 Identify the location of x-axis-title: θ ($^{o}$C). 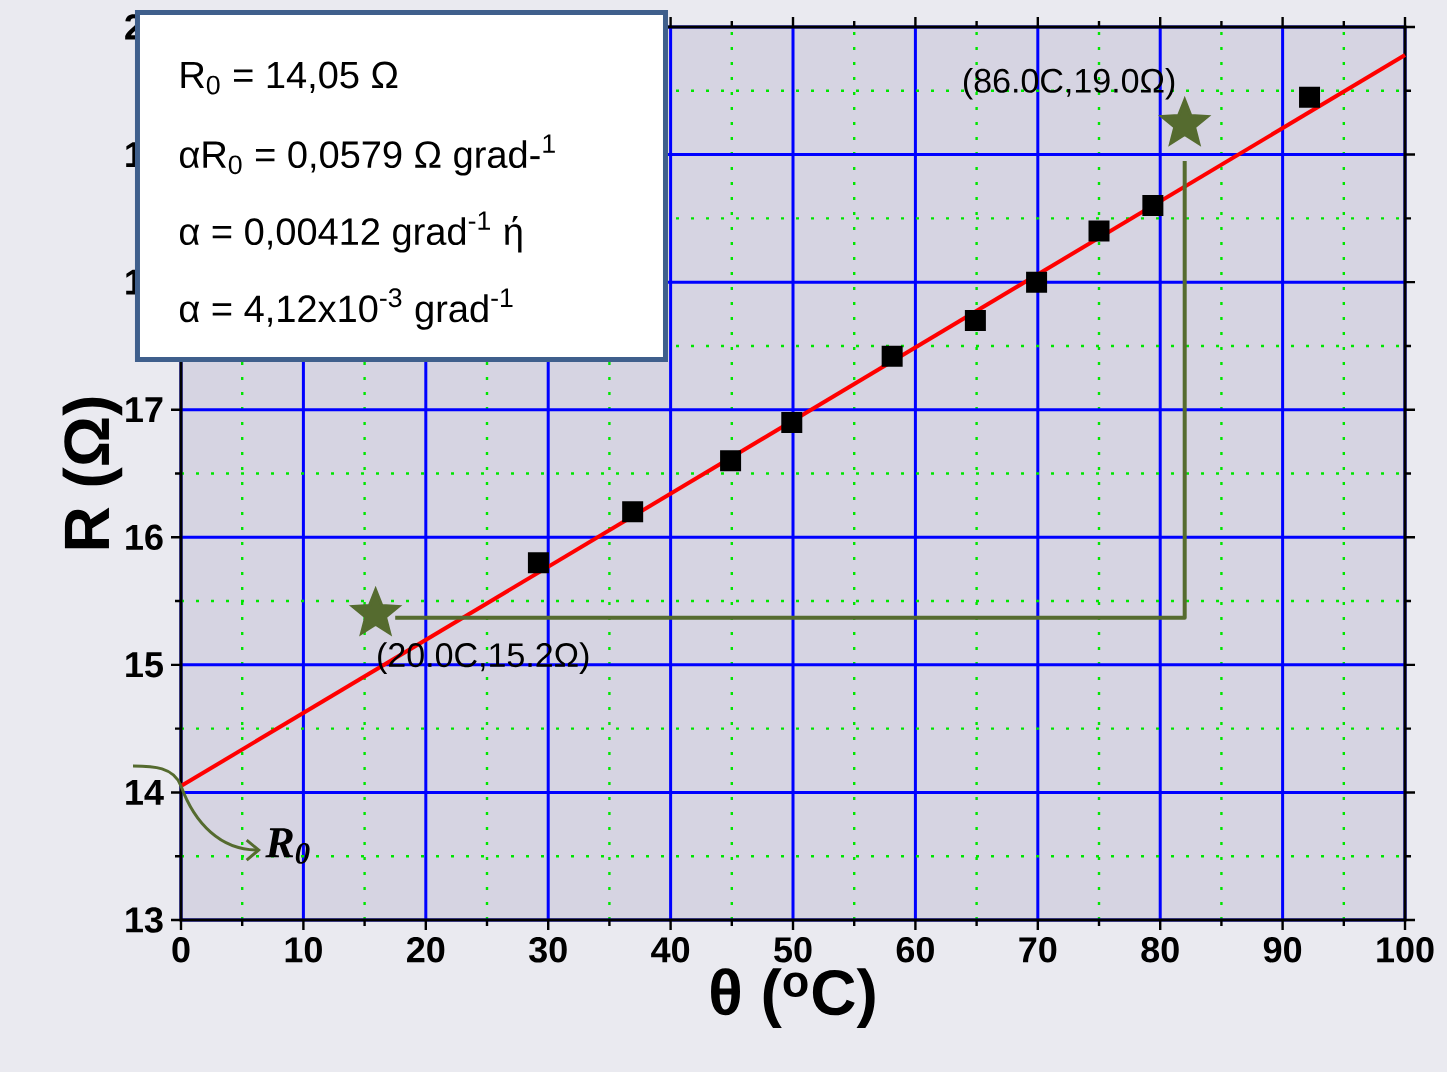
(793, 998).